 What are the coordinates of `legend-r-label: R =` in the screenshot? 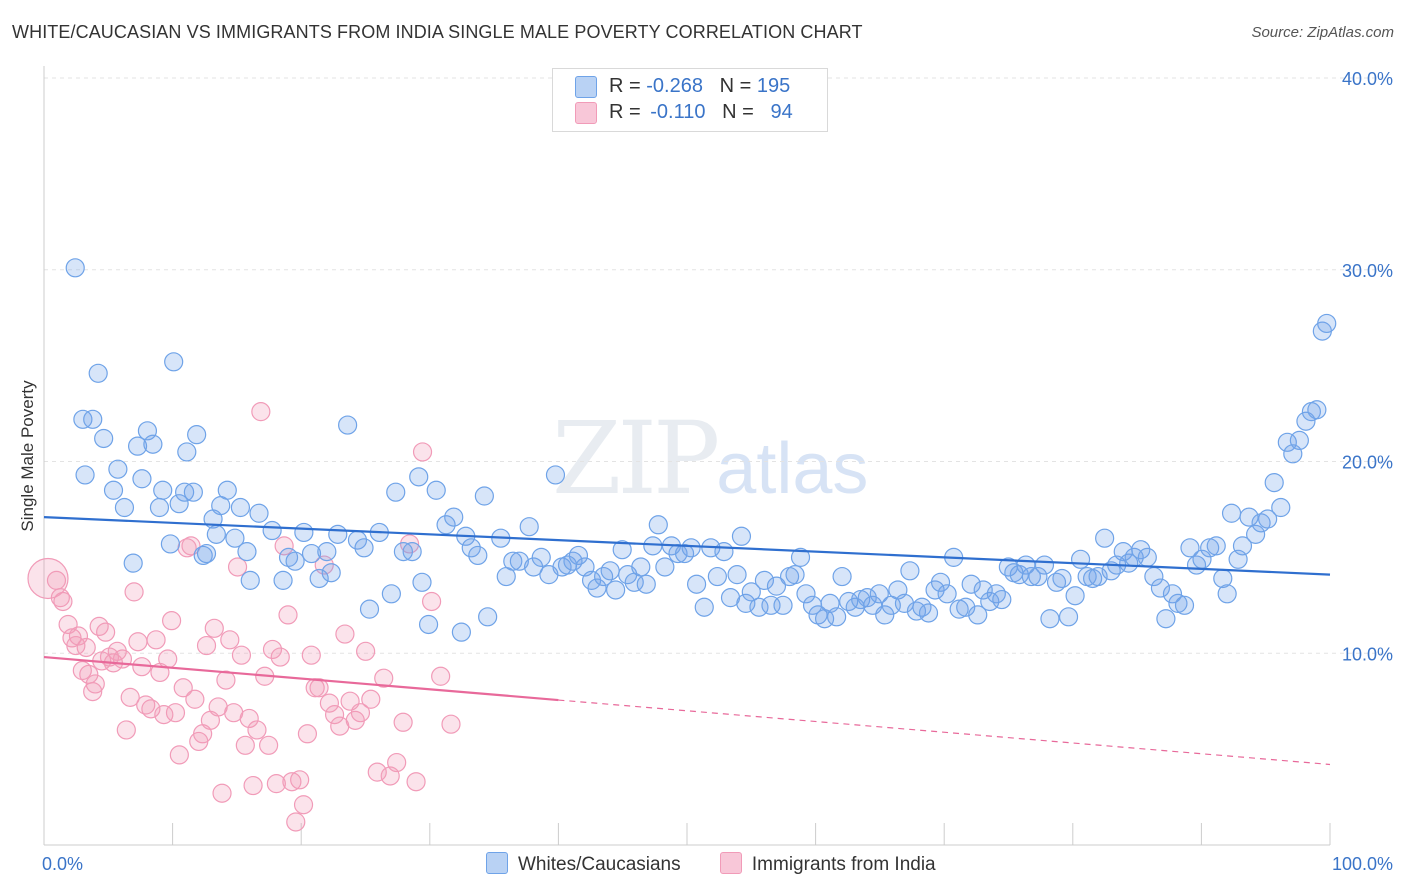 It's located at (625, 86).